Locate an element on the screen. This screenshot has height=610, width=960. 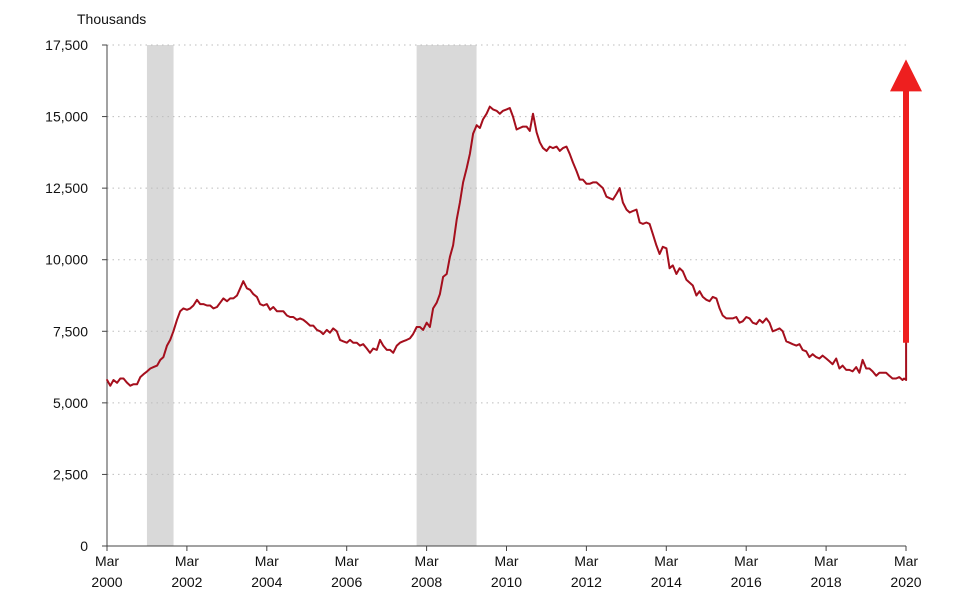
y-tick-label: 10,000 is located at coordinates (66, 260).